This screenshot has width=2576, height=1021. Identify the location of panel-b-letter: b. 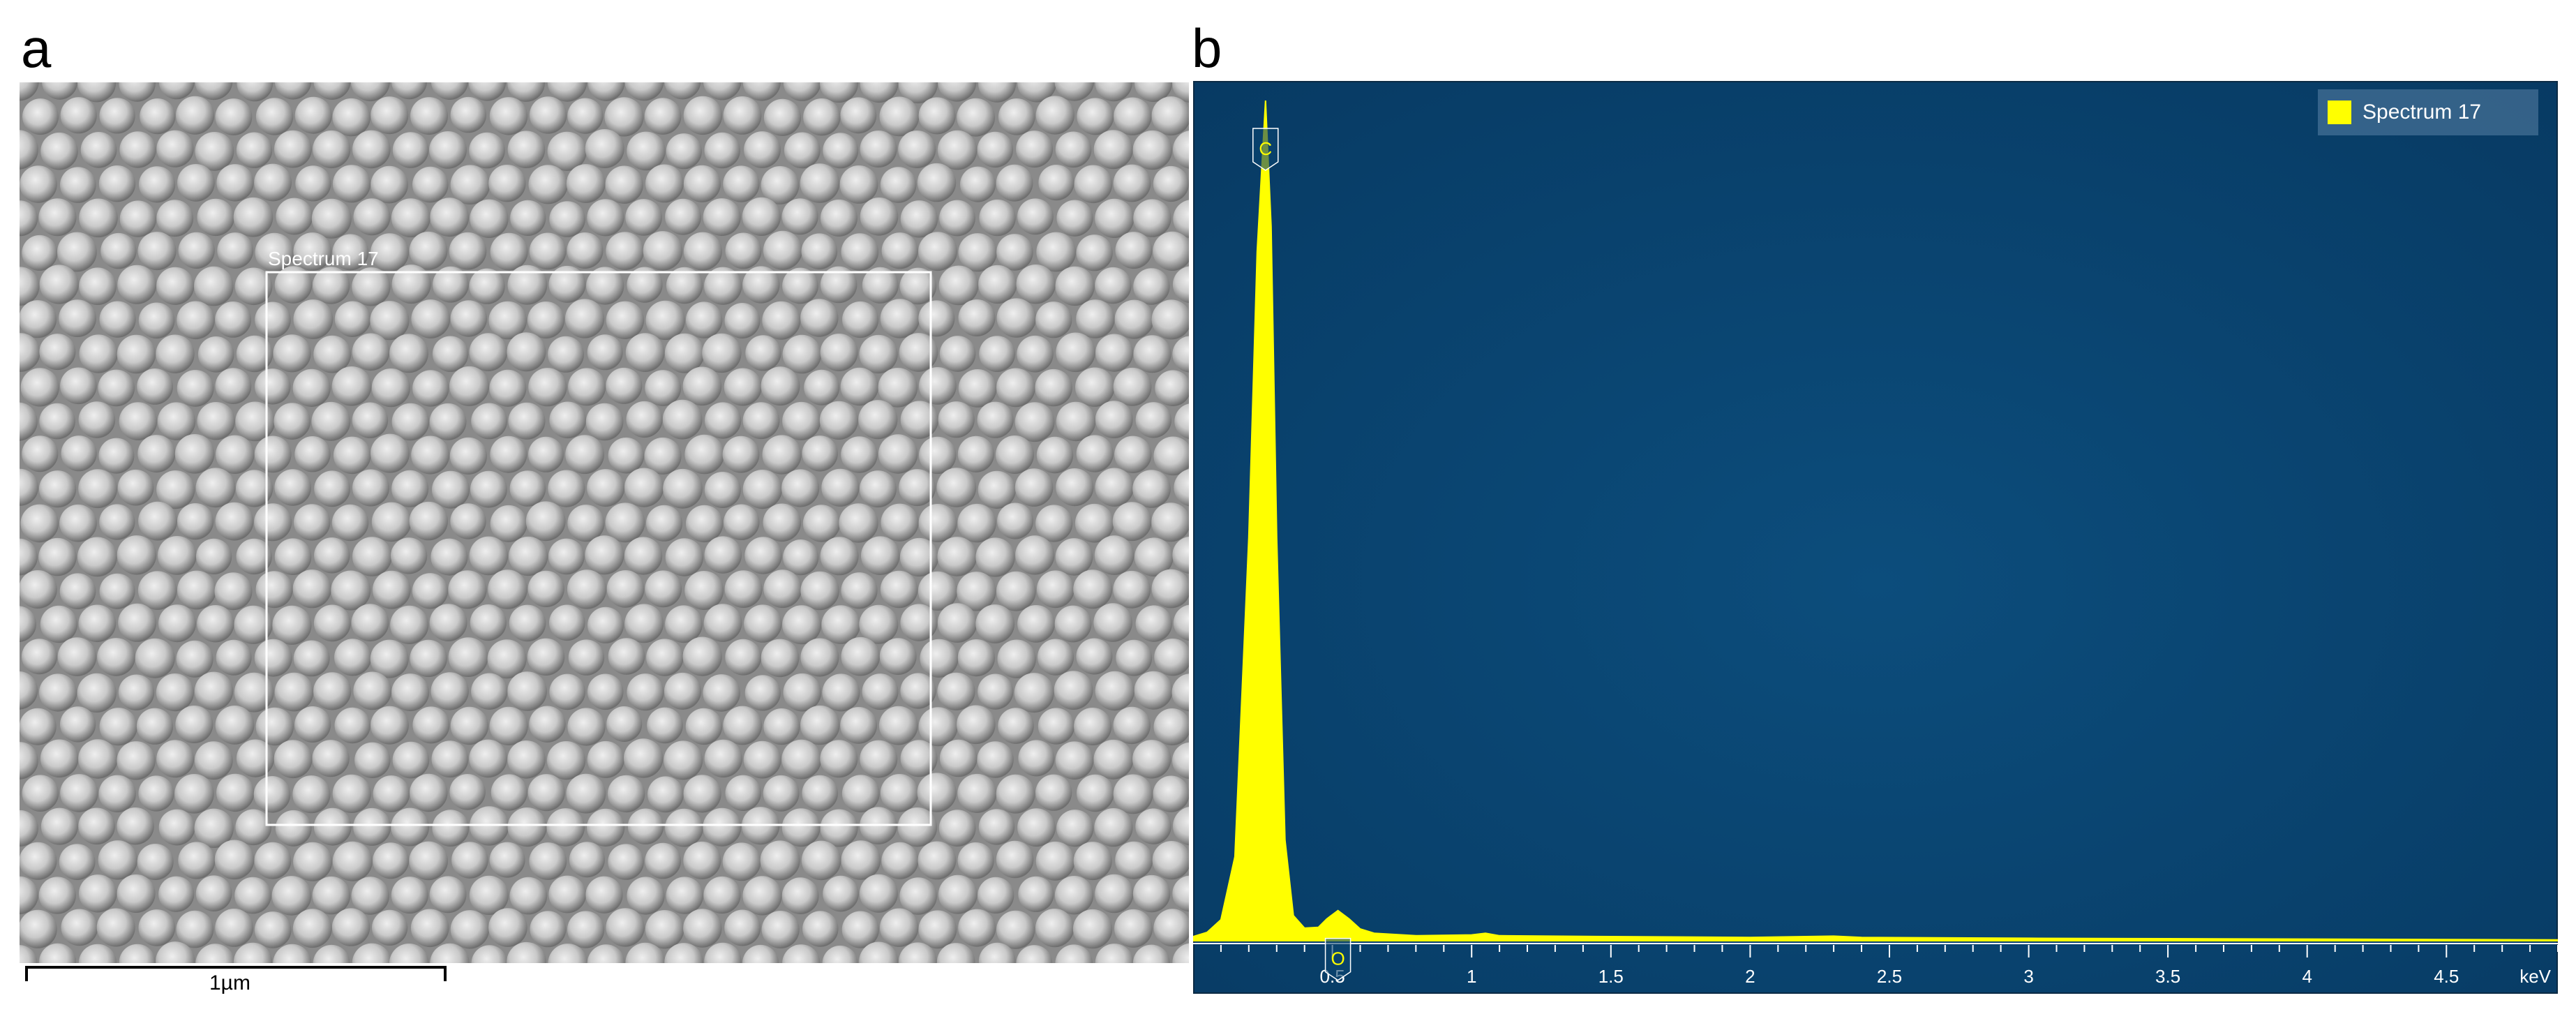
(1207, 48).